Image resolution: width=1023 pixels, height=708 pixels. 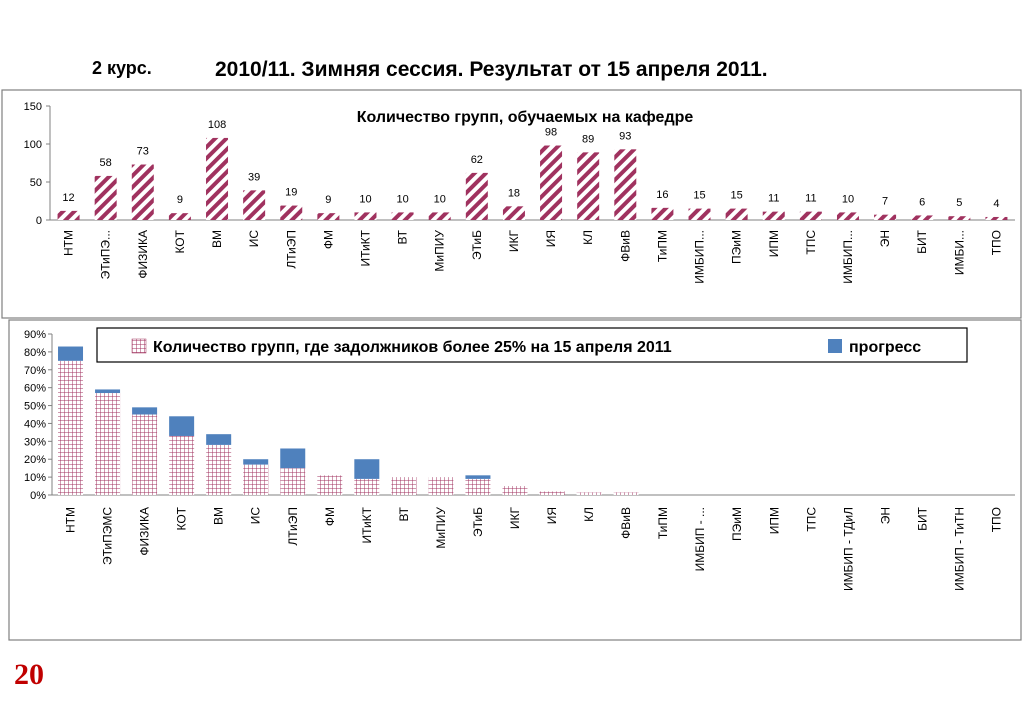 What do you see at coordinates (737, 247) in the screenshot?
I see `chart1-category-label: ПЭиМ` at bounding box center [737, 247].